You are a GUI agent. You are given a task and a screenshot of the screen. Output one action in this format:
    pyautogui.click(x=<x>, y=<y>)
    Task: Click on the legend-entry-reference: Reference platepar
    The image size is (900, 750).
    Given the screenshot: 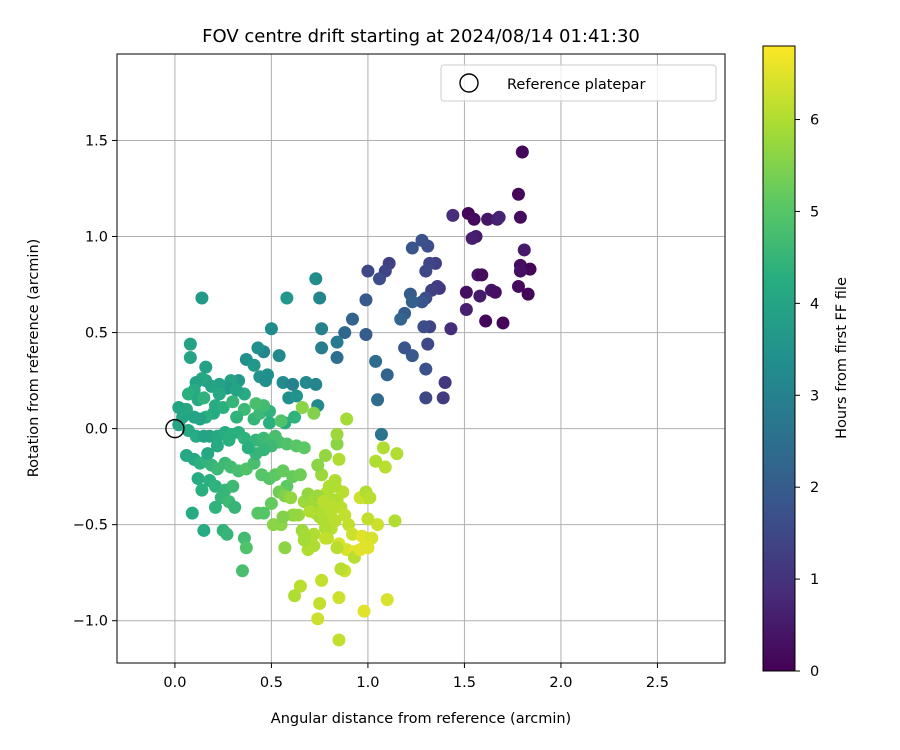 What is the action you would take?
    pyautogui.click(x=576, y=85)
    